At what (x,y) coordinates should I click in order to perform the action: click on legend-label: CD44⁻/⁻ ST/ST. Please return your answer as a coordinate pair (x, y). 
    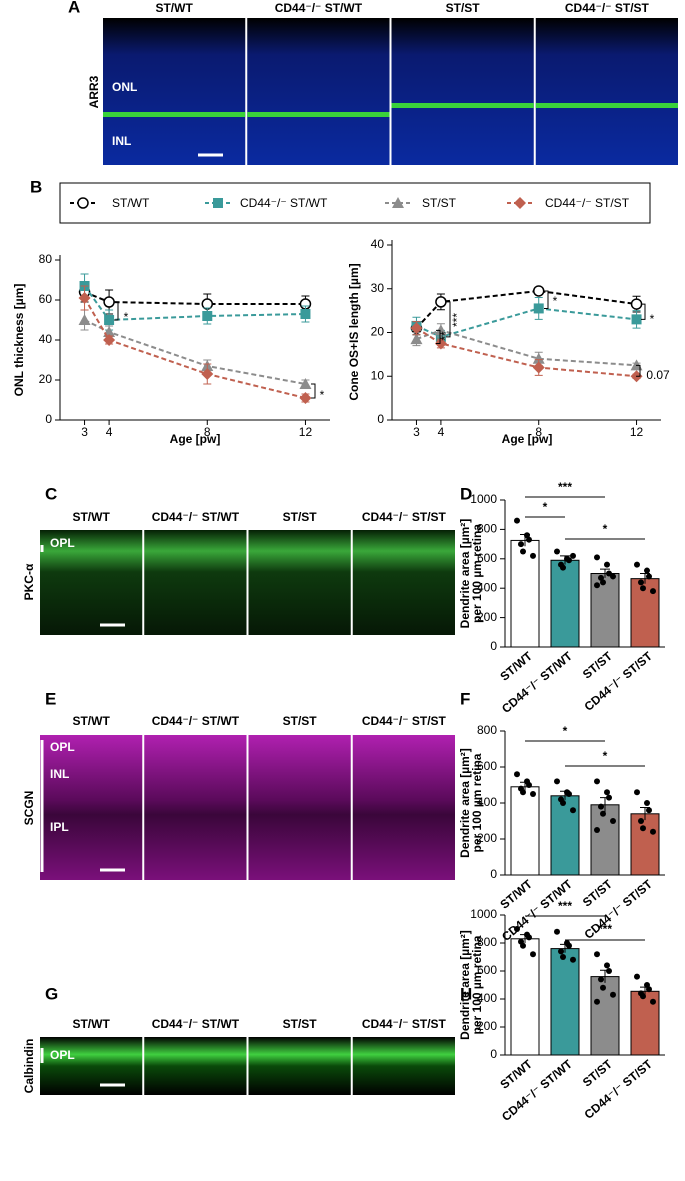
    Looking at the image, I should click on (587, 203).